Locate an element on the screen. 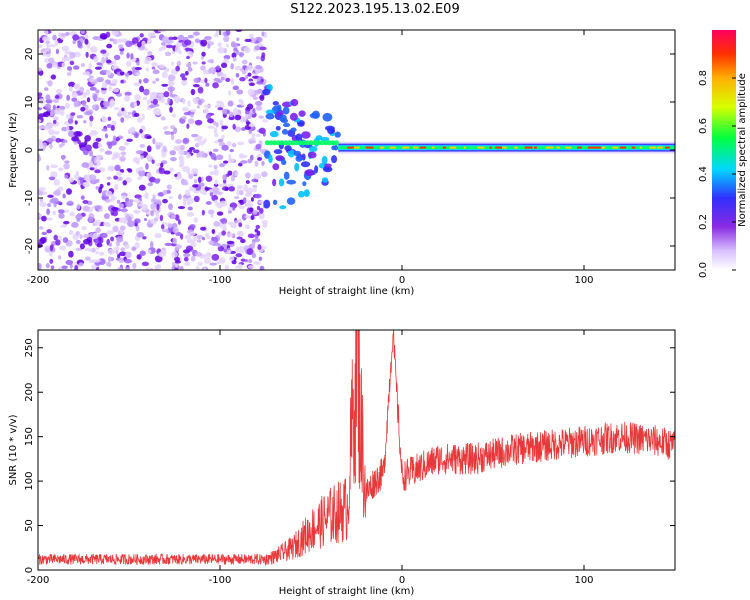  colorbar-tick-label: 0.4 is located at coordinates (703, 174).